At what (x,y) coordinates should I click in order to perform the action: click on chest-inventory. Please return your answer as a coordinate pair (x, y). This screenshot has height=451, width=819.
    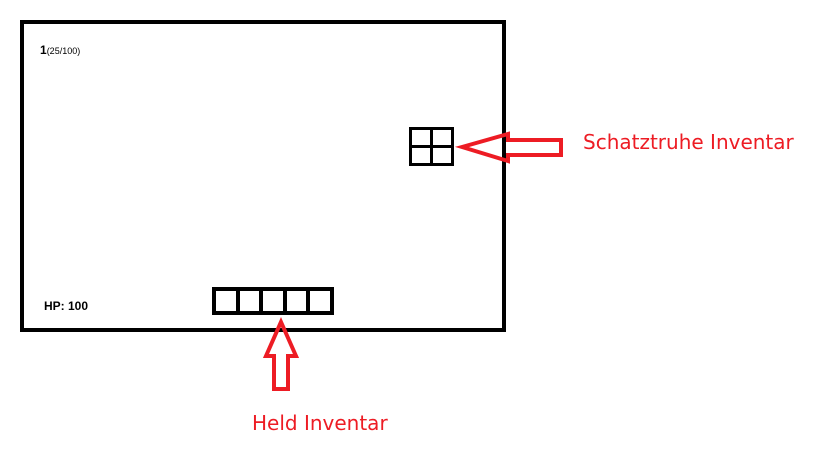
    Looking at the image, I should click on (431, 146).